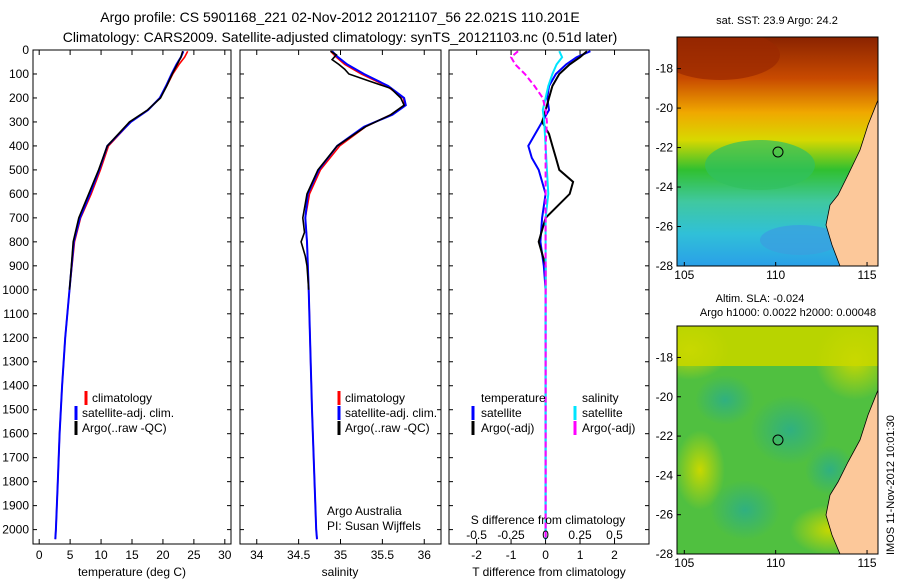  I want to click on secondary-axis-label: S difference from climatology, so click(548, 520).